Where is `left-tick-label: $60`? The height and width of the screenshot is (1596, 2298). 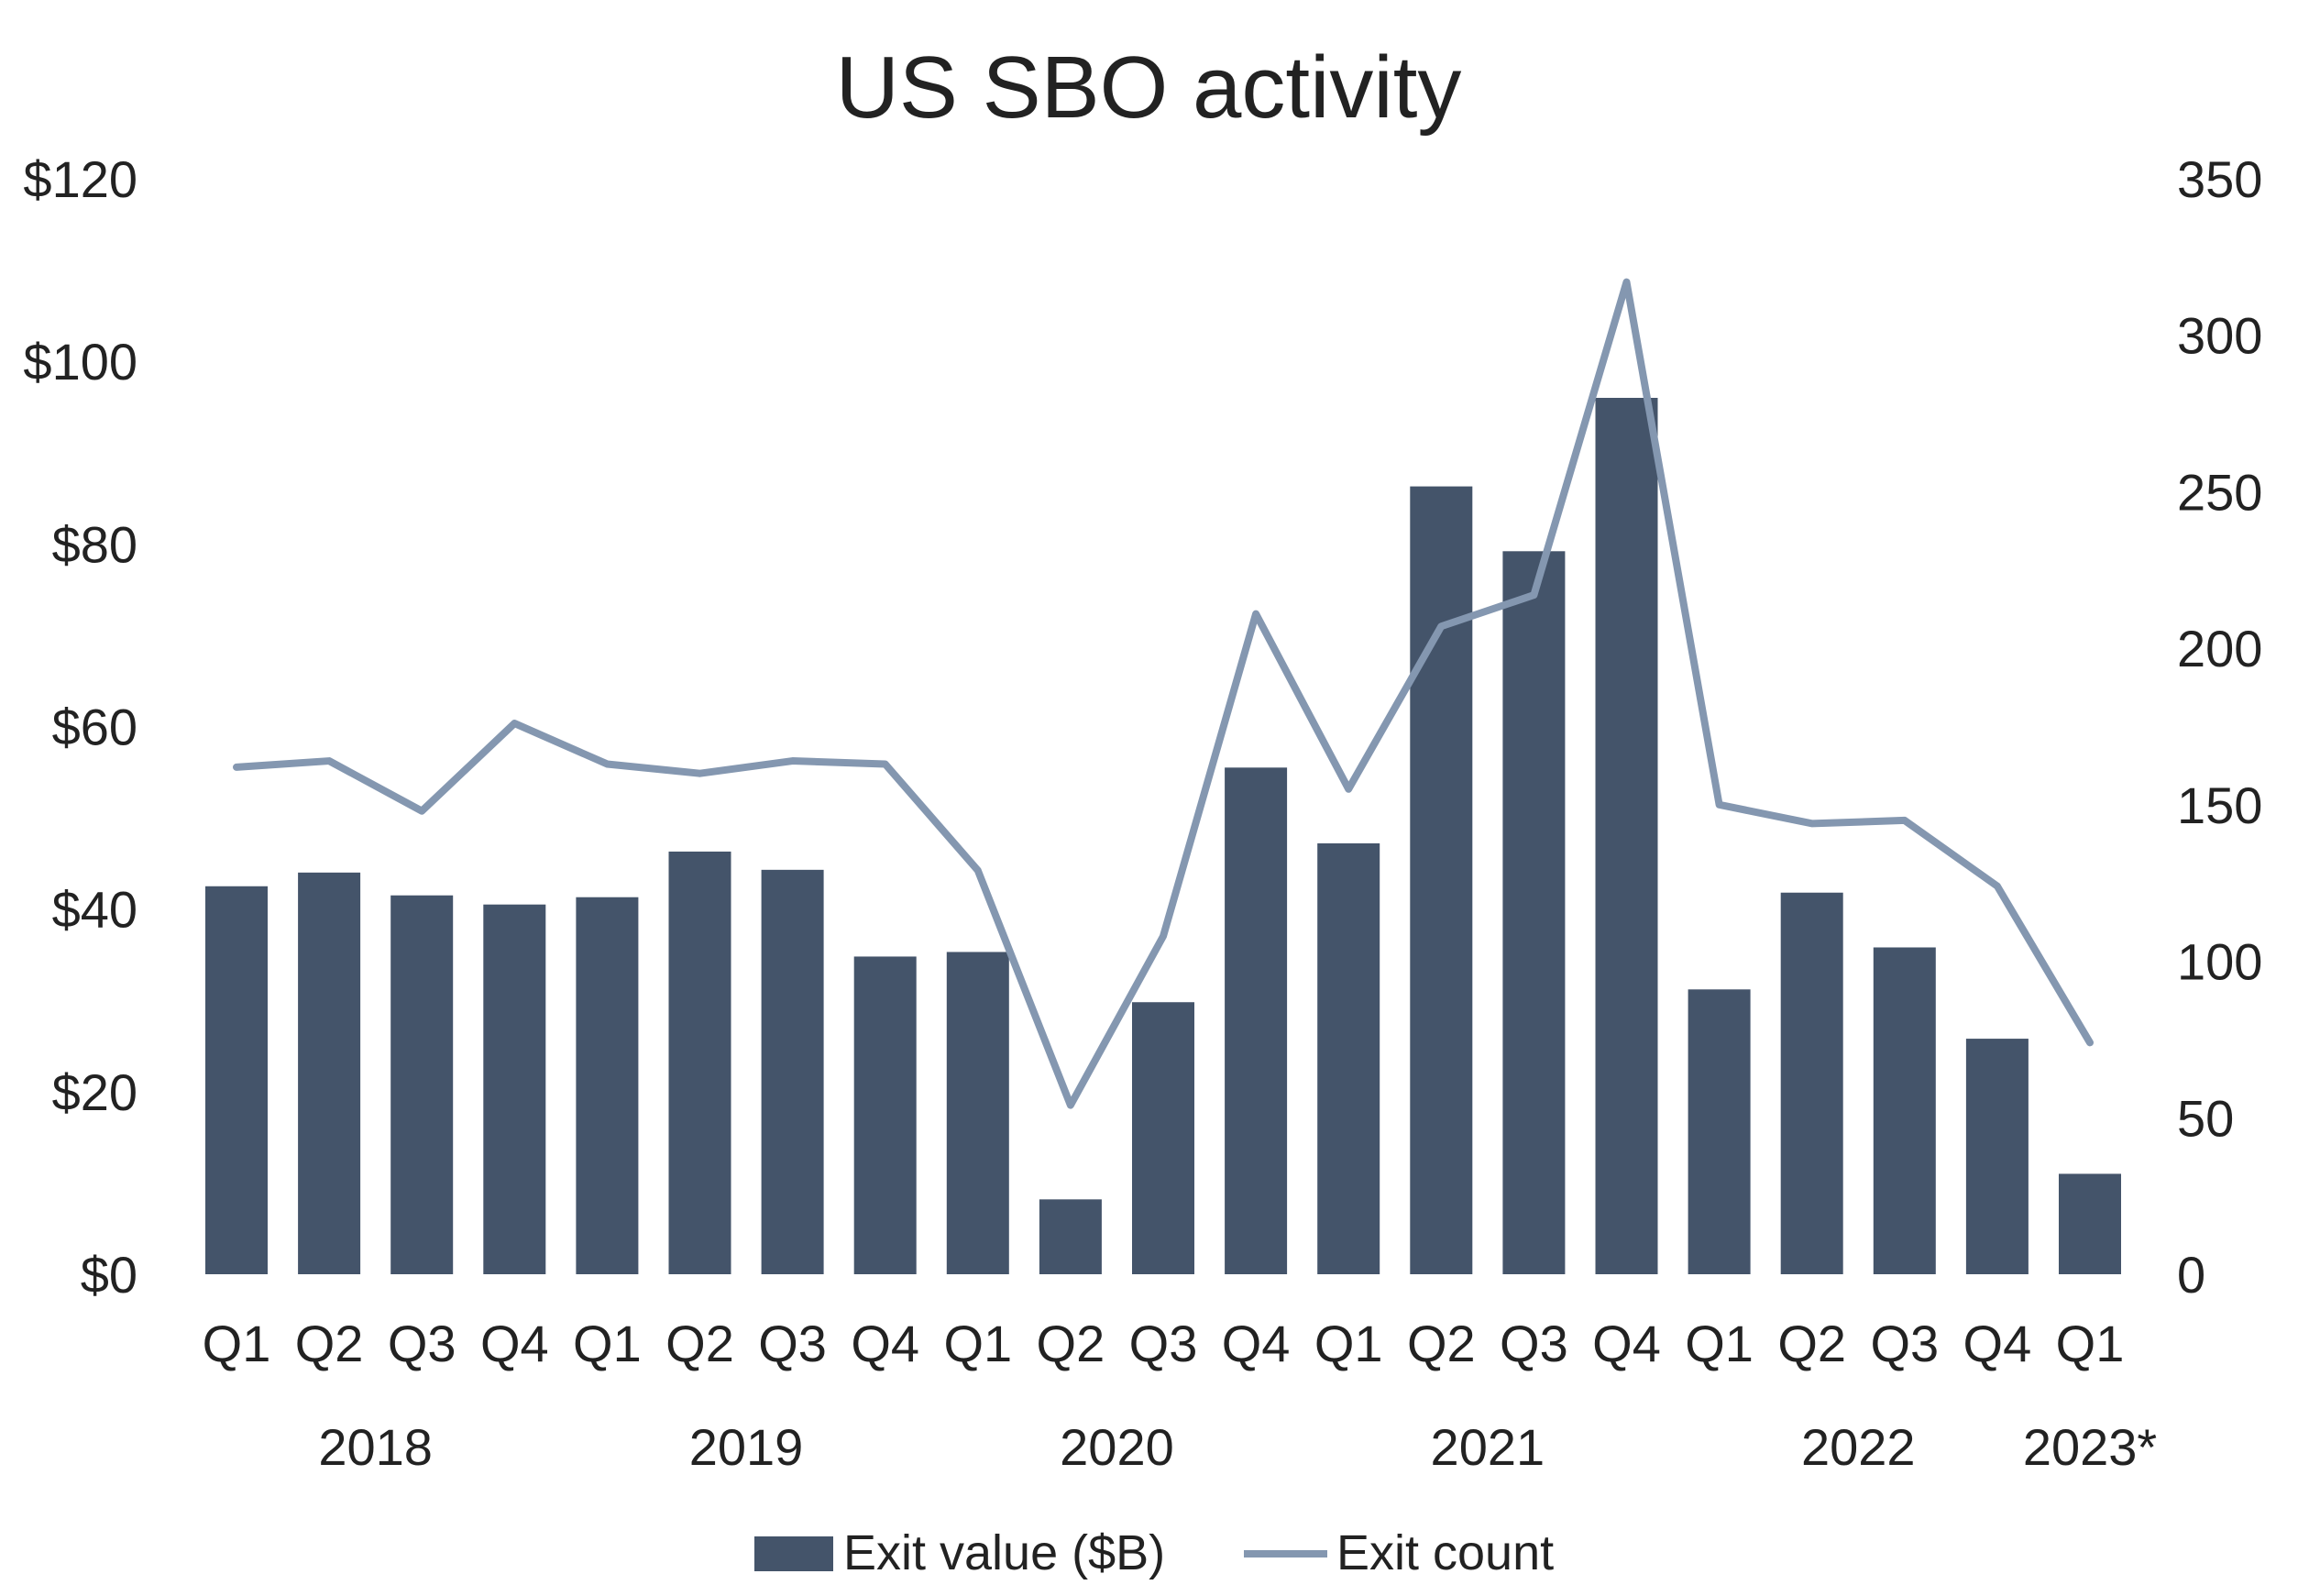 left-tick-label: $60 is located at coordinates (95, 727).